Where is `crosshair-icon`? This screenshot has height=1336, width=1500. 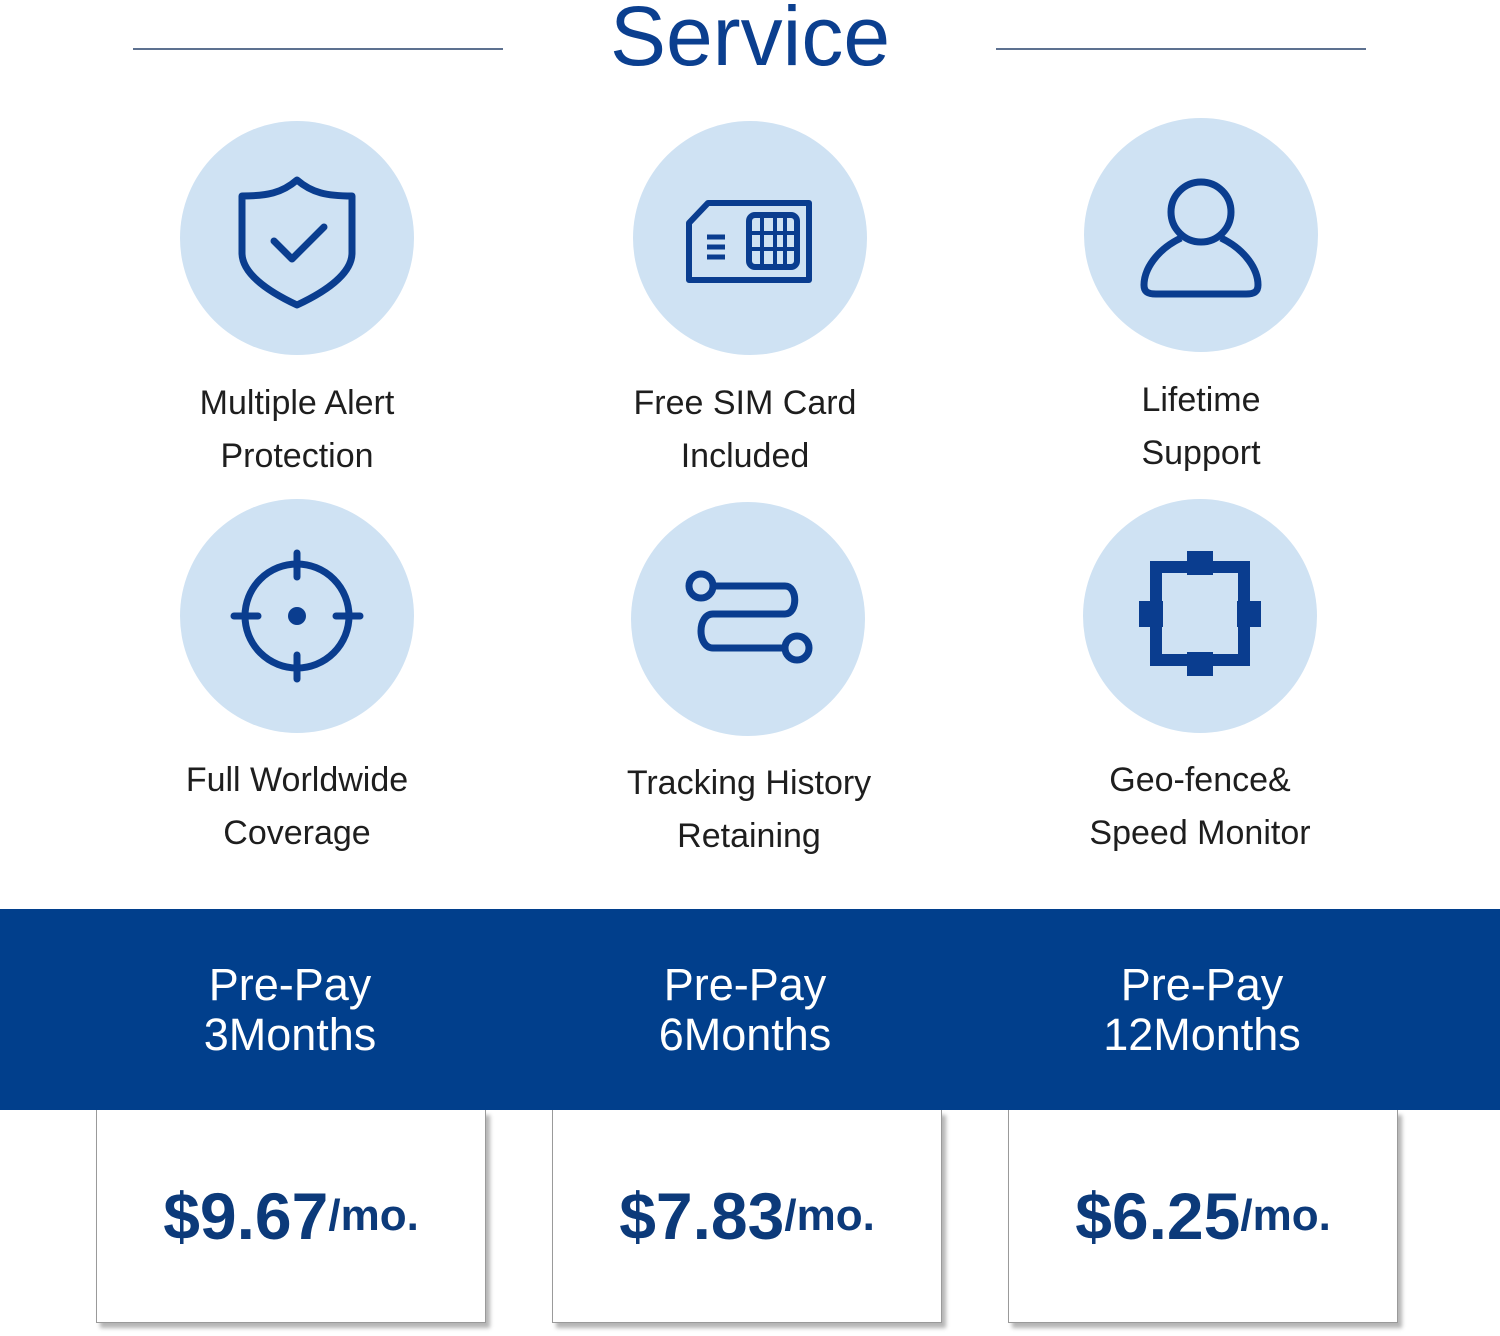 crosshair-icon is located at coordinates (297, 616).